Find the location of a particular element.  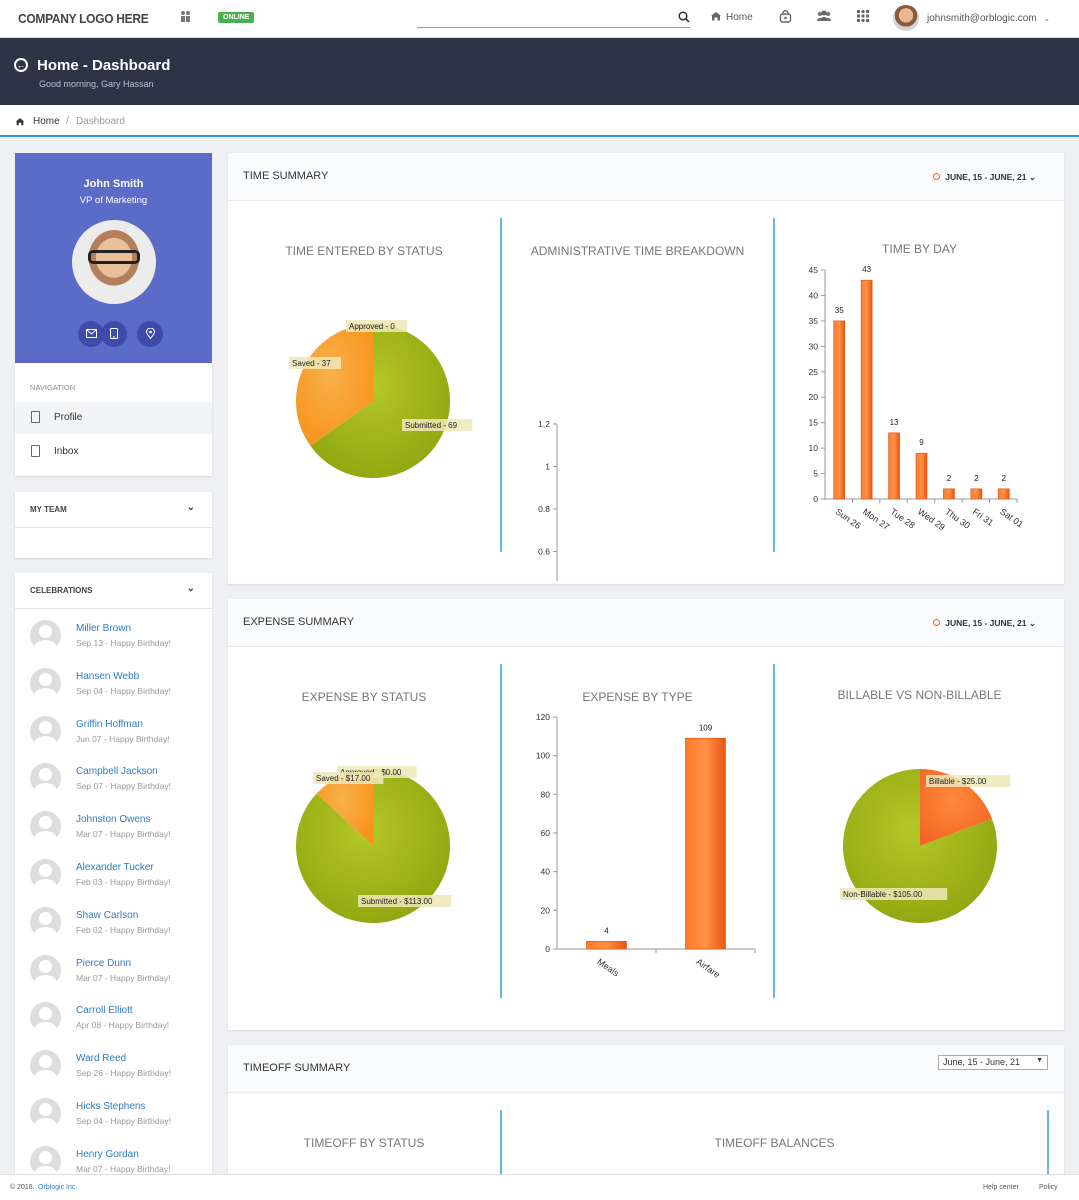

person-celebration-note: Sep 04 - Happy Birthday! is located at coordinates (123, 1121).